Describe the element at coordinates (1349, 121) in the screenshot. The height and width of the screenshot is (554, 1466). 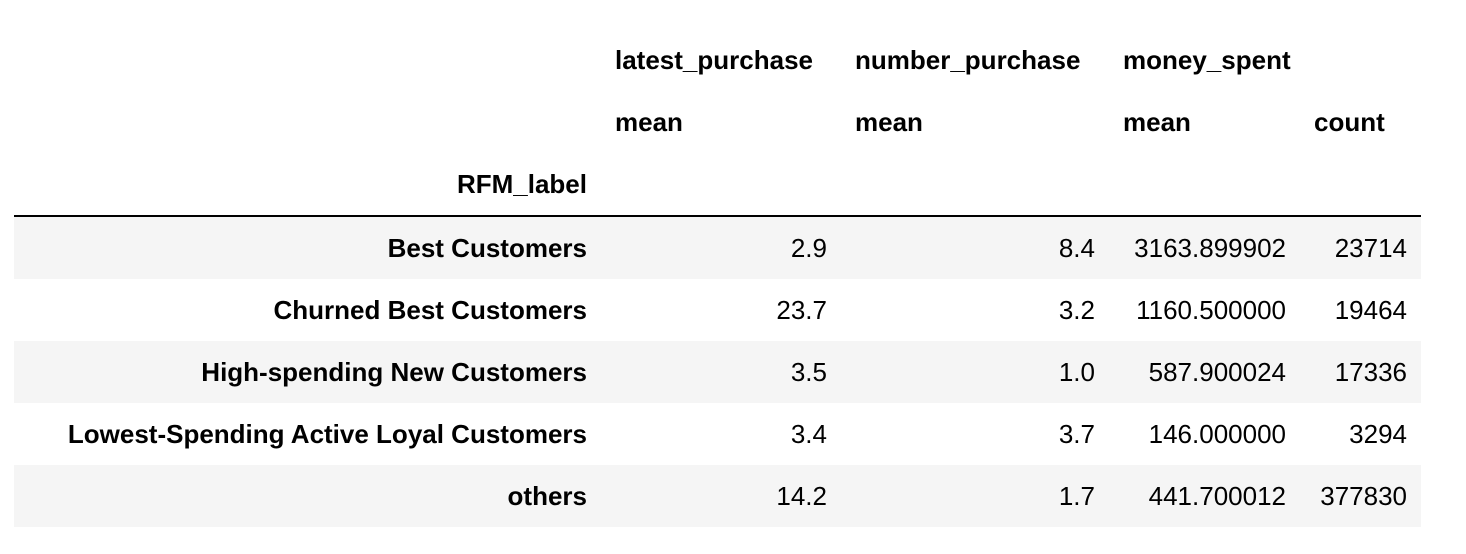
I see `subheader-money-spent-count: count` at that location.